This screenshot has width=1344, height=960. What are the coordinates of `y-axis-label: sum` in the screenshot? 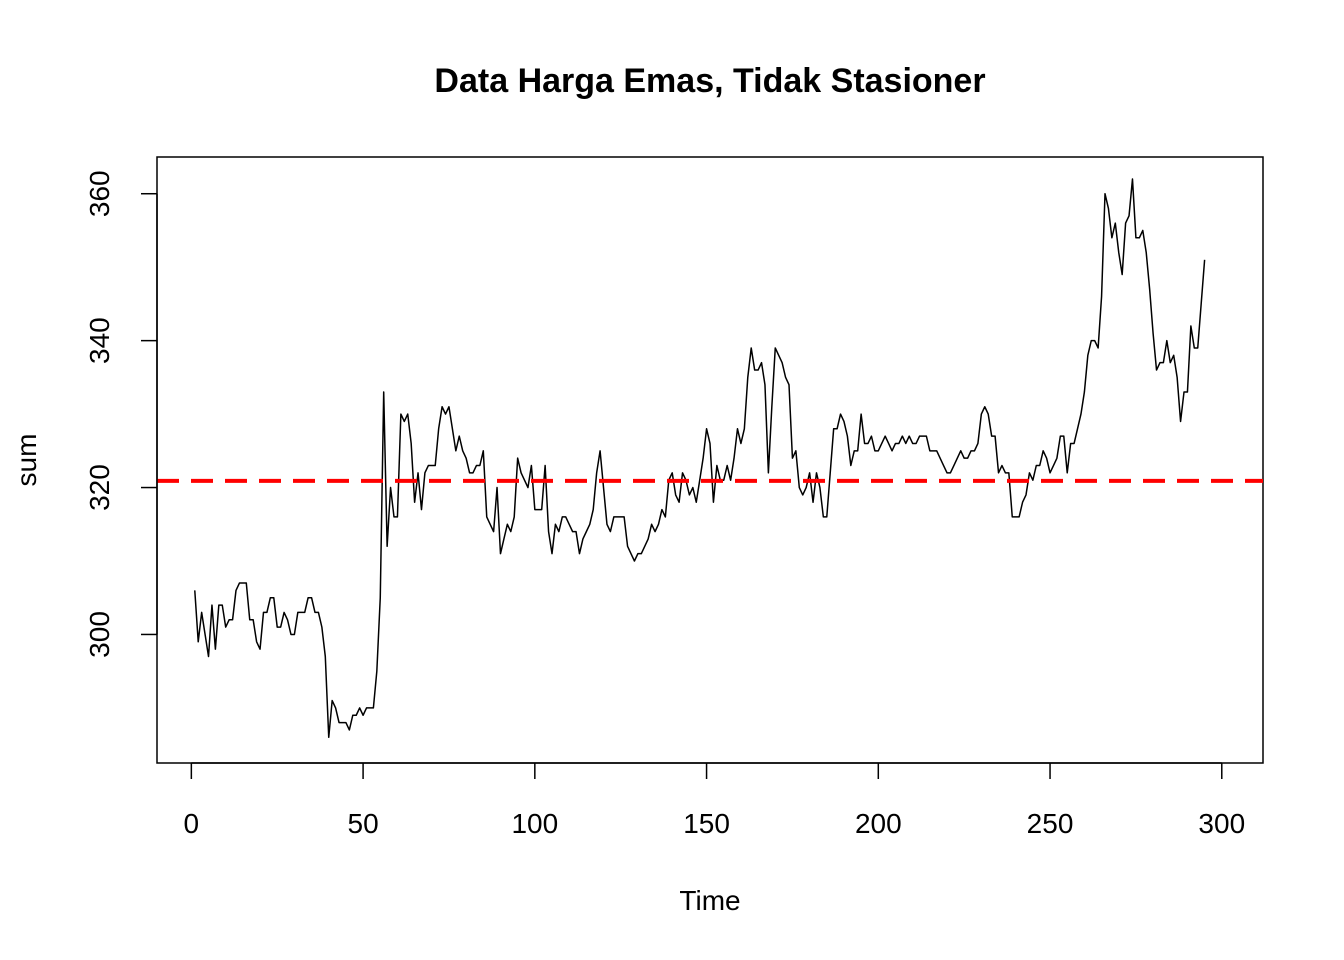 It's located at (26, 460).